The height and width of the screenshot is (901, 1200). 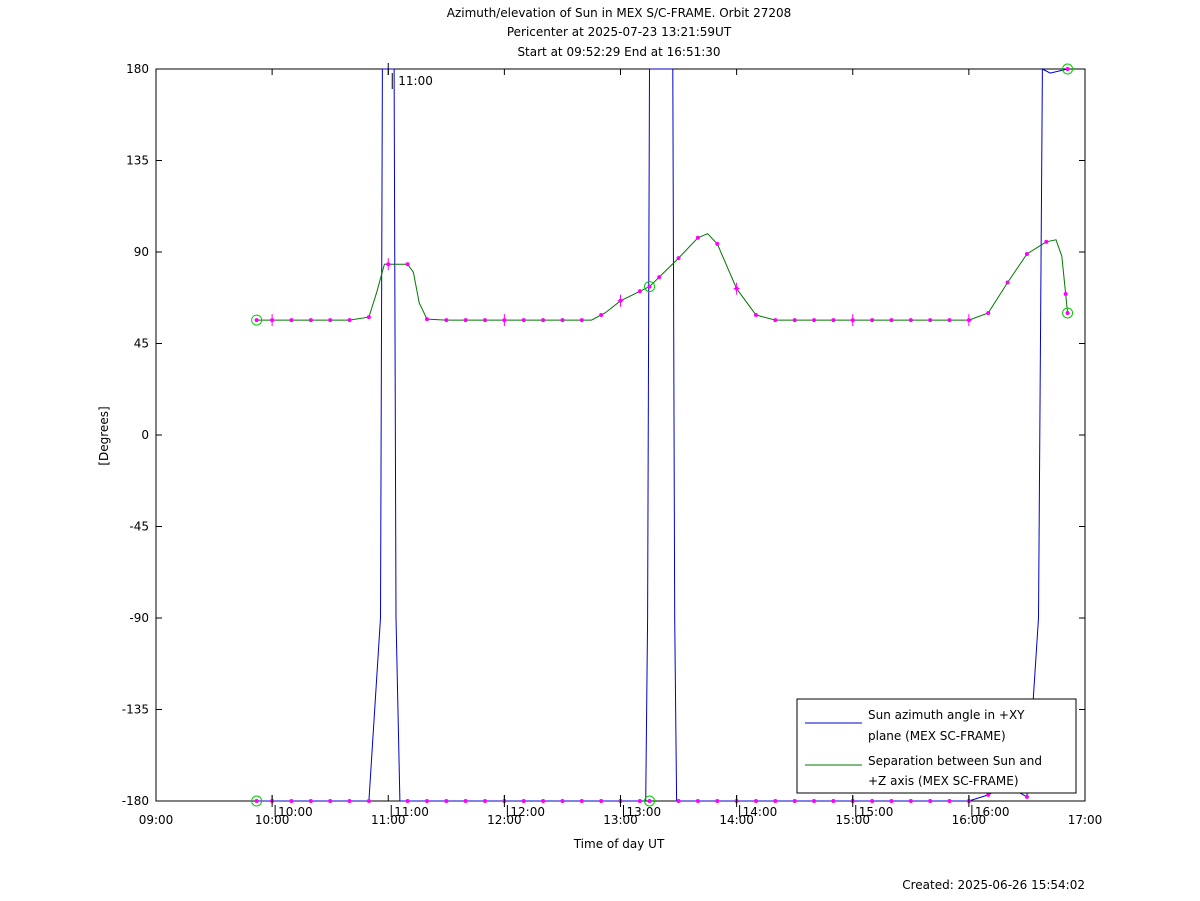 I want to click on y-tick-label-0: 180, so click(x=137, y=69).